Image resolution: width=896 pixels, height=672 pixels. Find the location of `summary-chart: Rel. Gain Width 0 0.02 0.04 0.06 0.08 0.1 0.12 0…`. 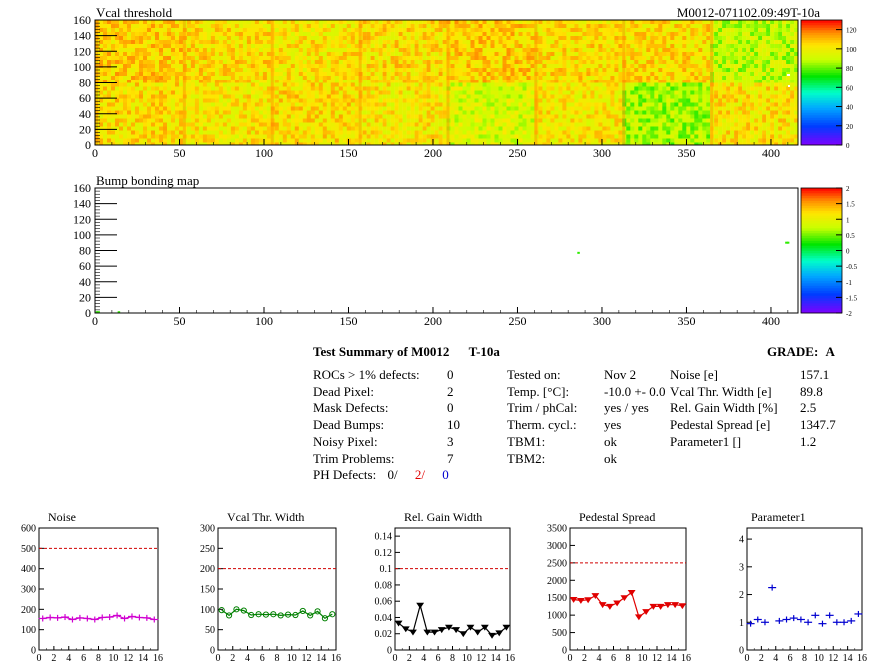

summary-chart: Rel. Gain Width 0 0.02 0.04 0.06 0.08 0.1 0.12 0… is located at coordinates (445, 587).